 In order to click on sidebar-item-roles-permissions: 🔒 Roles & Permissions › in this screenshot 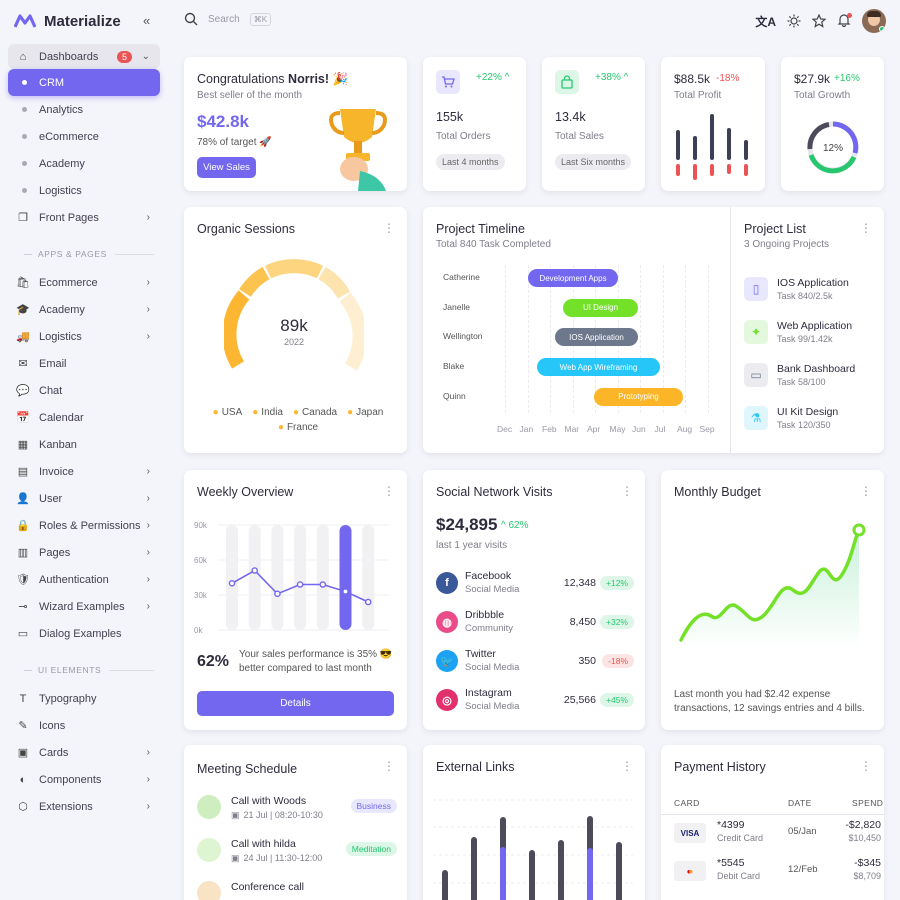, I will do `click(84, 525)`.